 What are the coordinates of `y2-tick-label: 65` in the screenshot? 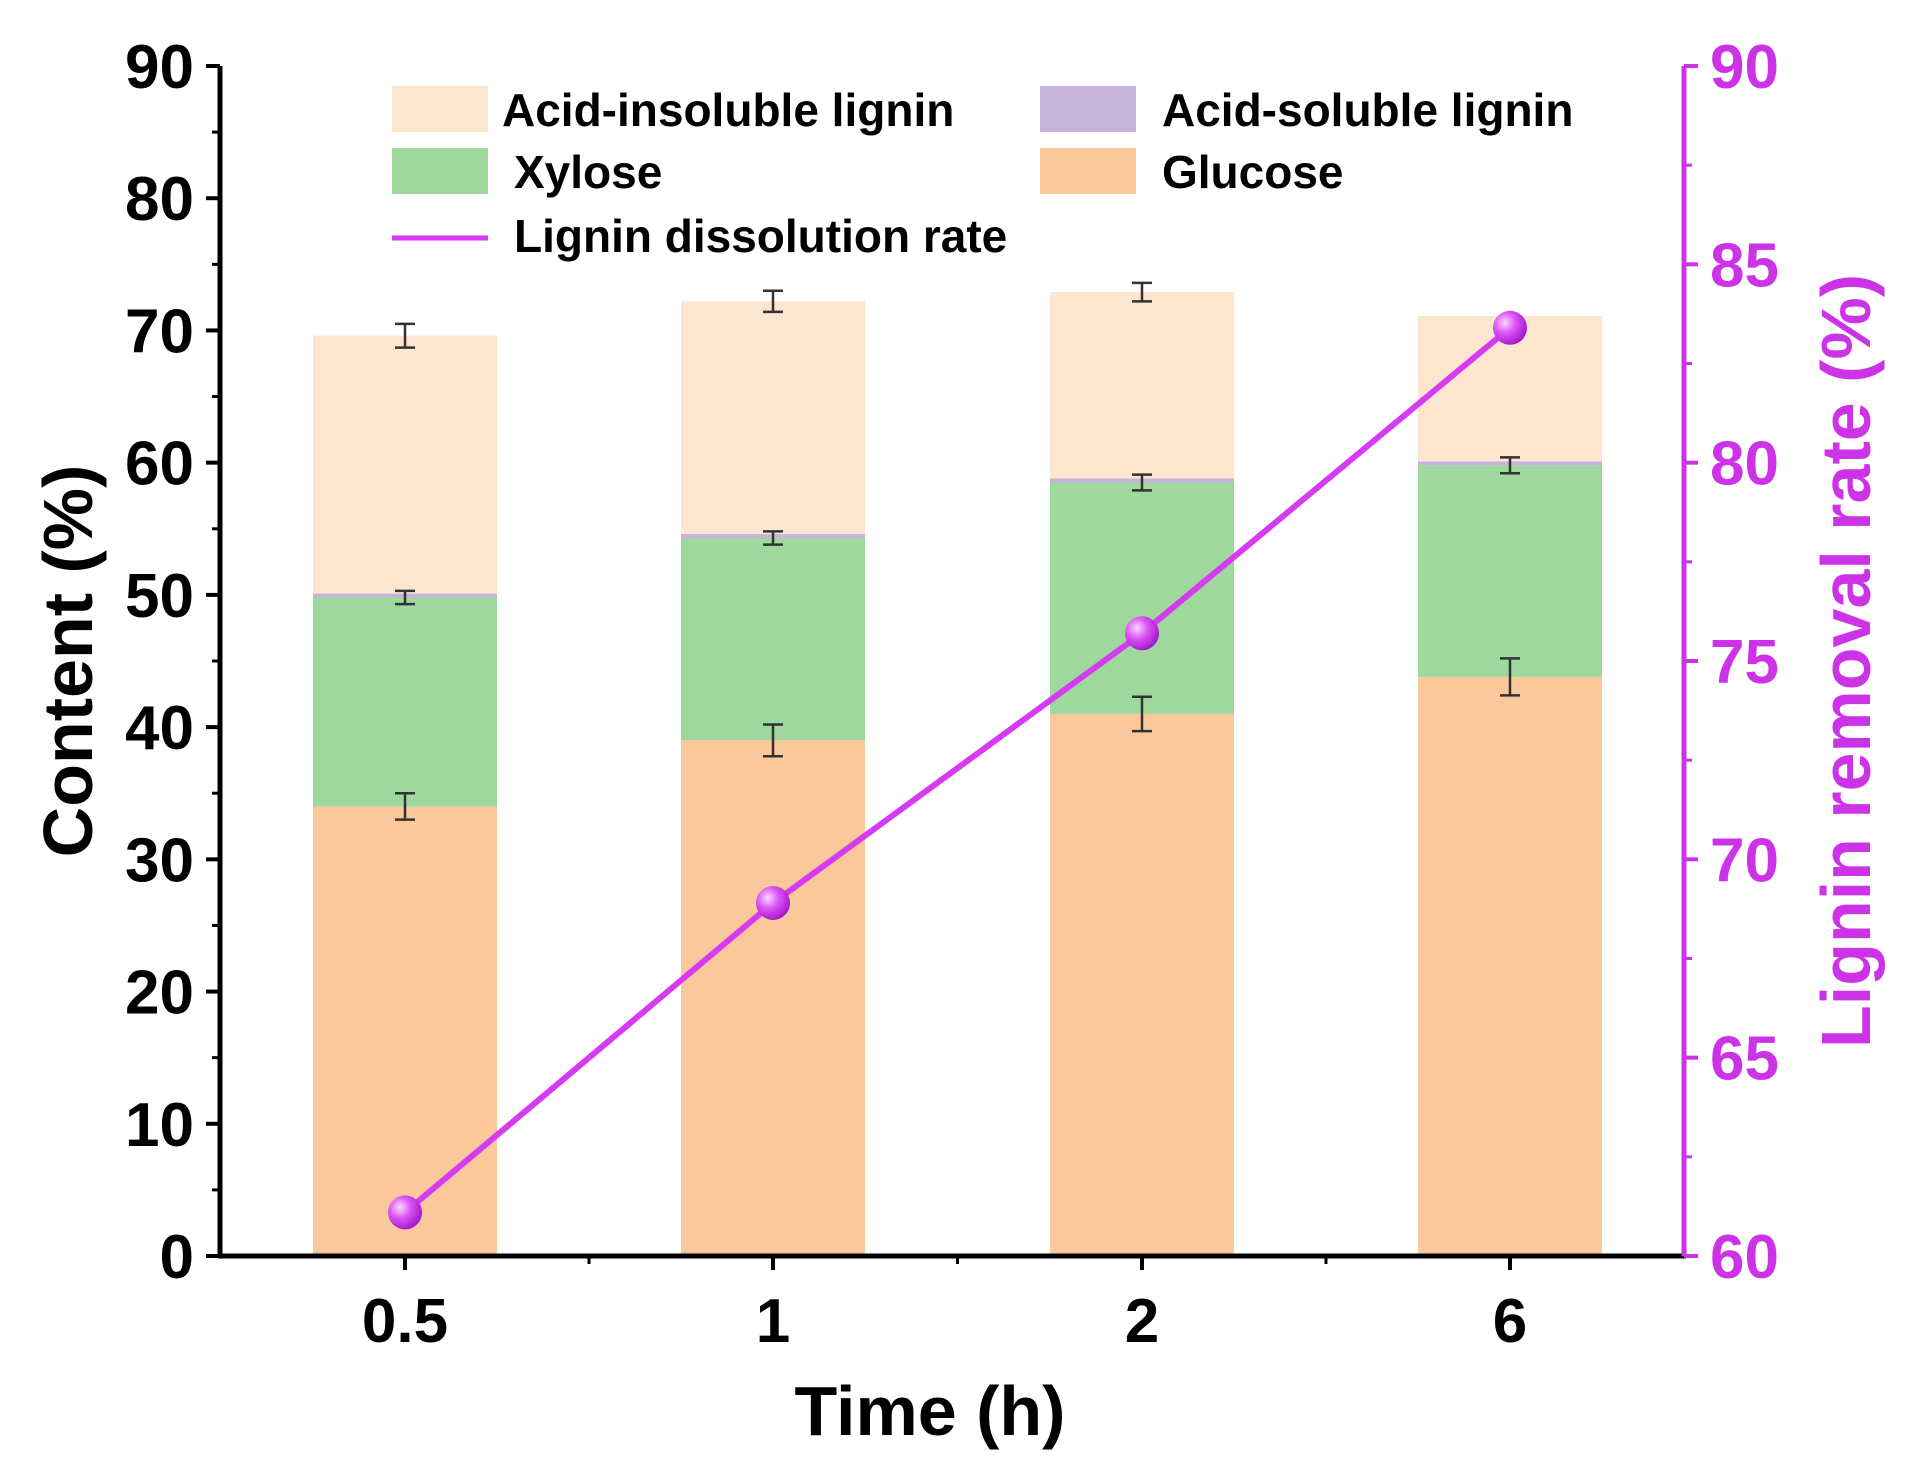 It's located at (1744, 1059).